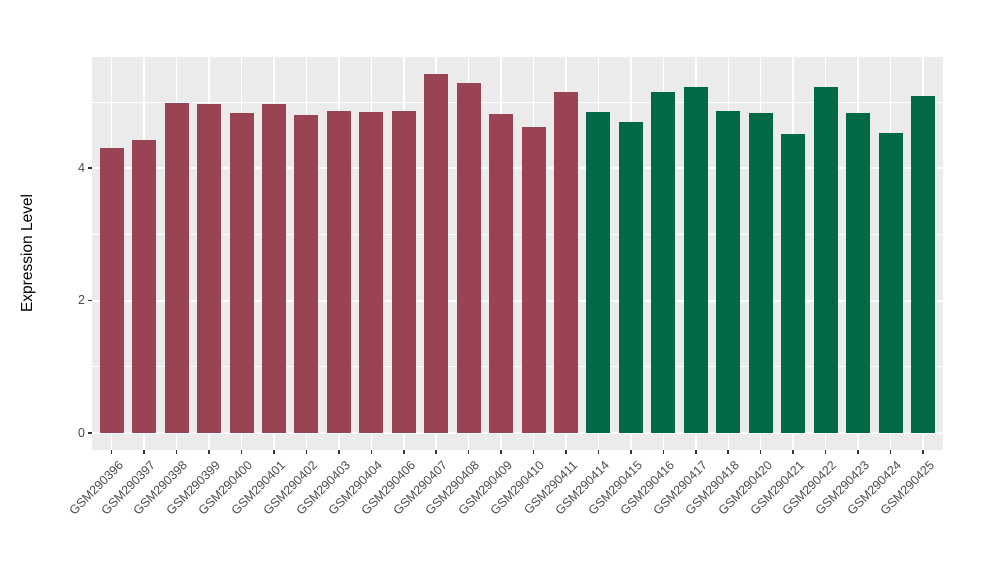 The width and height of the screenshot is (1000, 580). Describe the element at coordinates (81, 300) in the screenshot. I see `y-tick-label-2: 2` at that location.